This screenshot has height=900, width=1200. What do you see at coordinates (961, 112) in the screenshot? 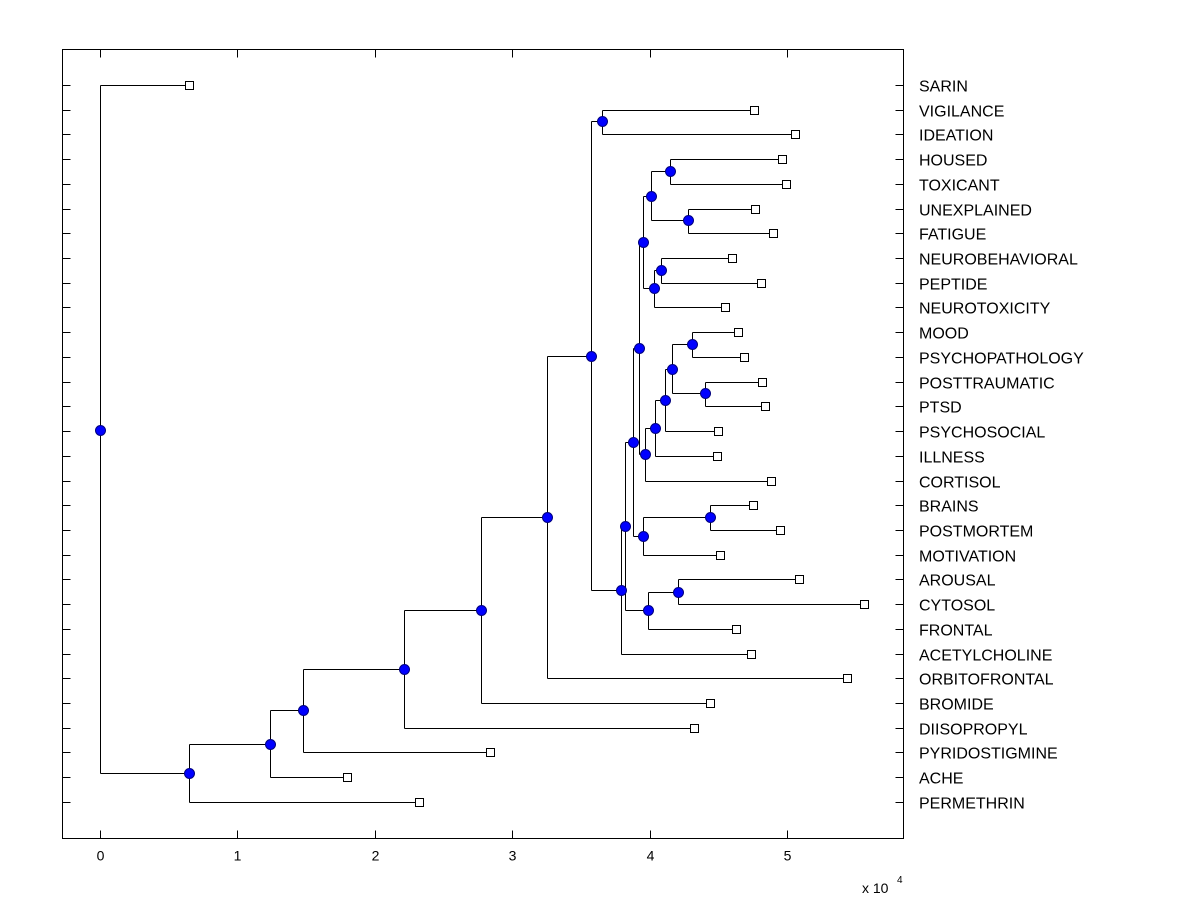
I see `leaf-label: VIGILANCE` at bounding box center [961, 112].